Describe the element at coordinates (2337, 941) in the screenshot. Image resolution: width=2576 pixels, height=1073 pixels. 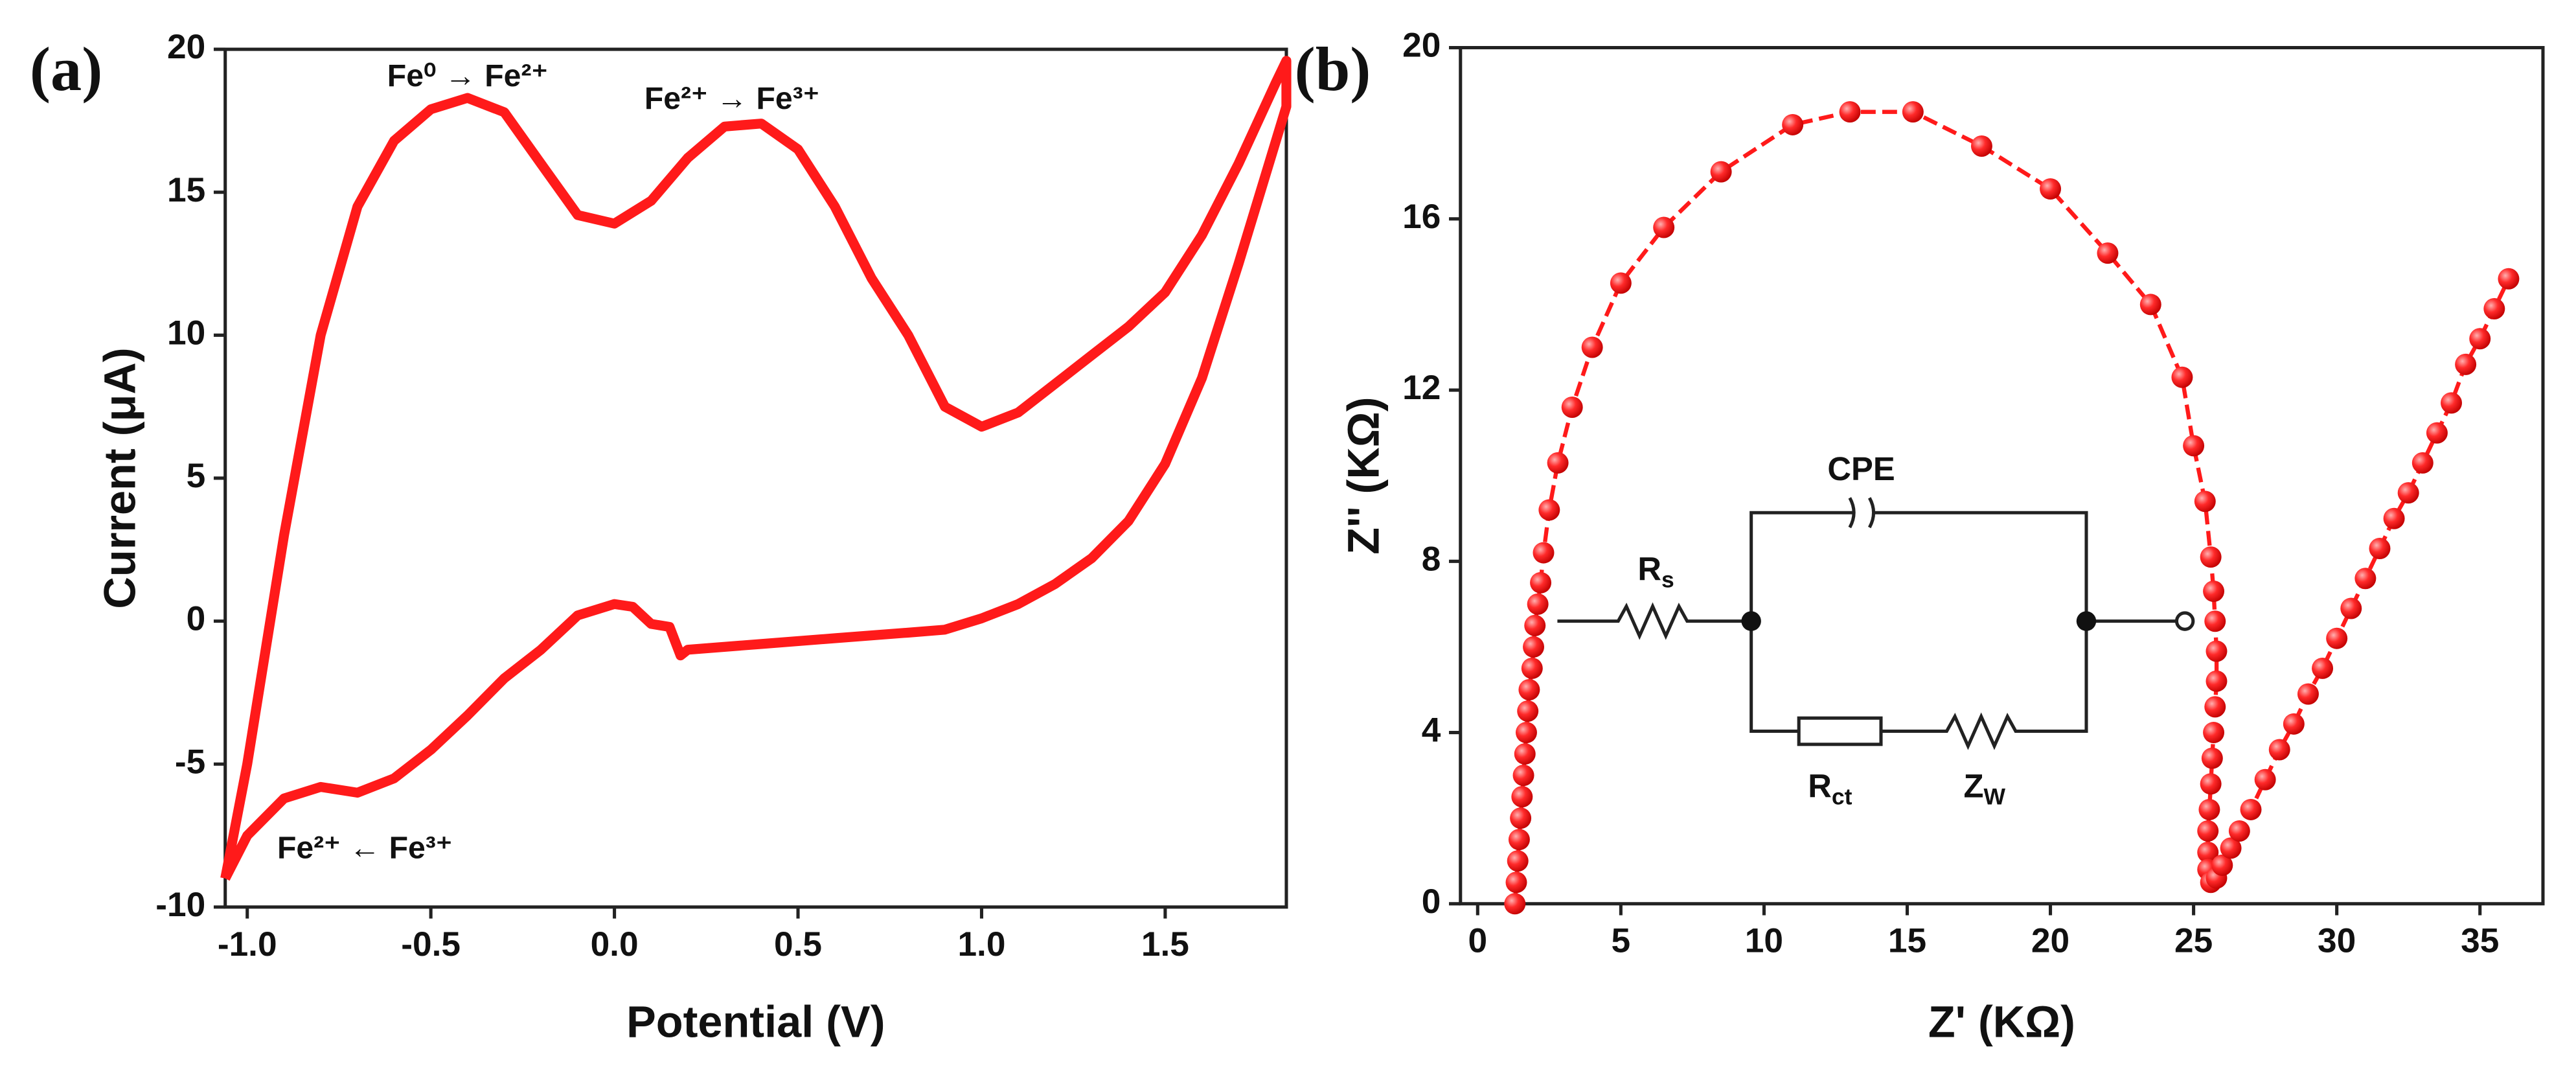
I see `x-tick-label: 30` at that location.